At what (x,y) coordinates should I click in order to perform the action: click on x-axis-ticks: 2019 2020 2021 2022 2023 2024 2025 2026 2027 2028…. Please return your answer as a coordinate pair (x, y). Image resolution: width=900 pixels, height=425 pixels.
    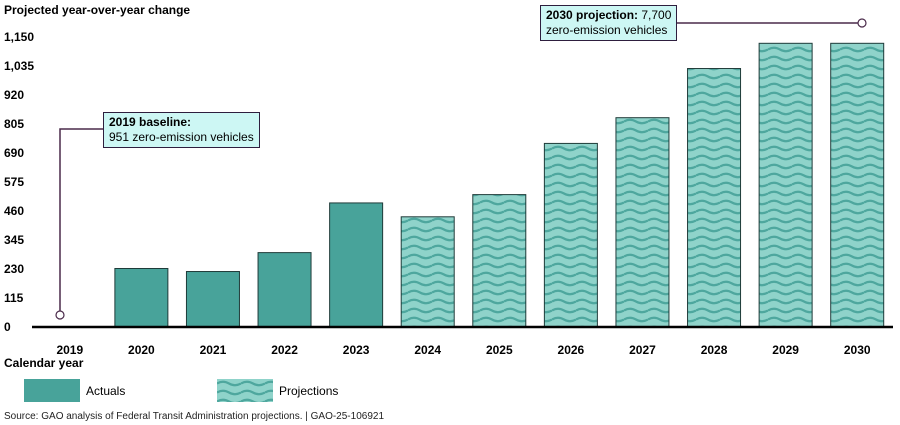
    Looking at the image, I should click on (463, 350).